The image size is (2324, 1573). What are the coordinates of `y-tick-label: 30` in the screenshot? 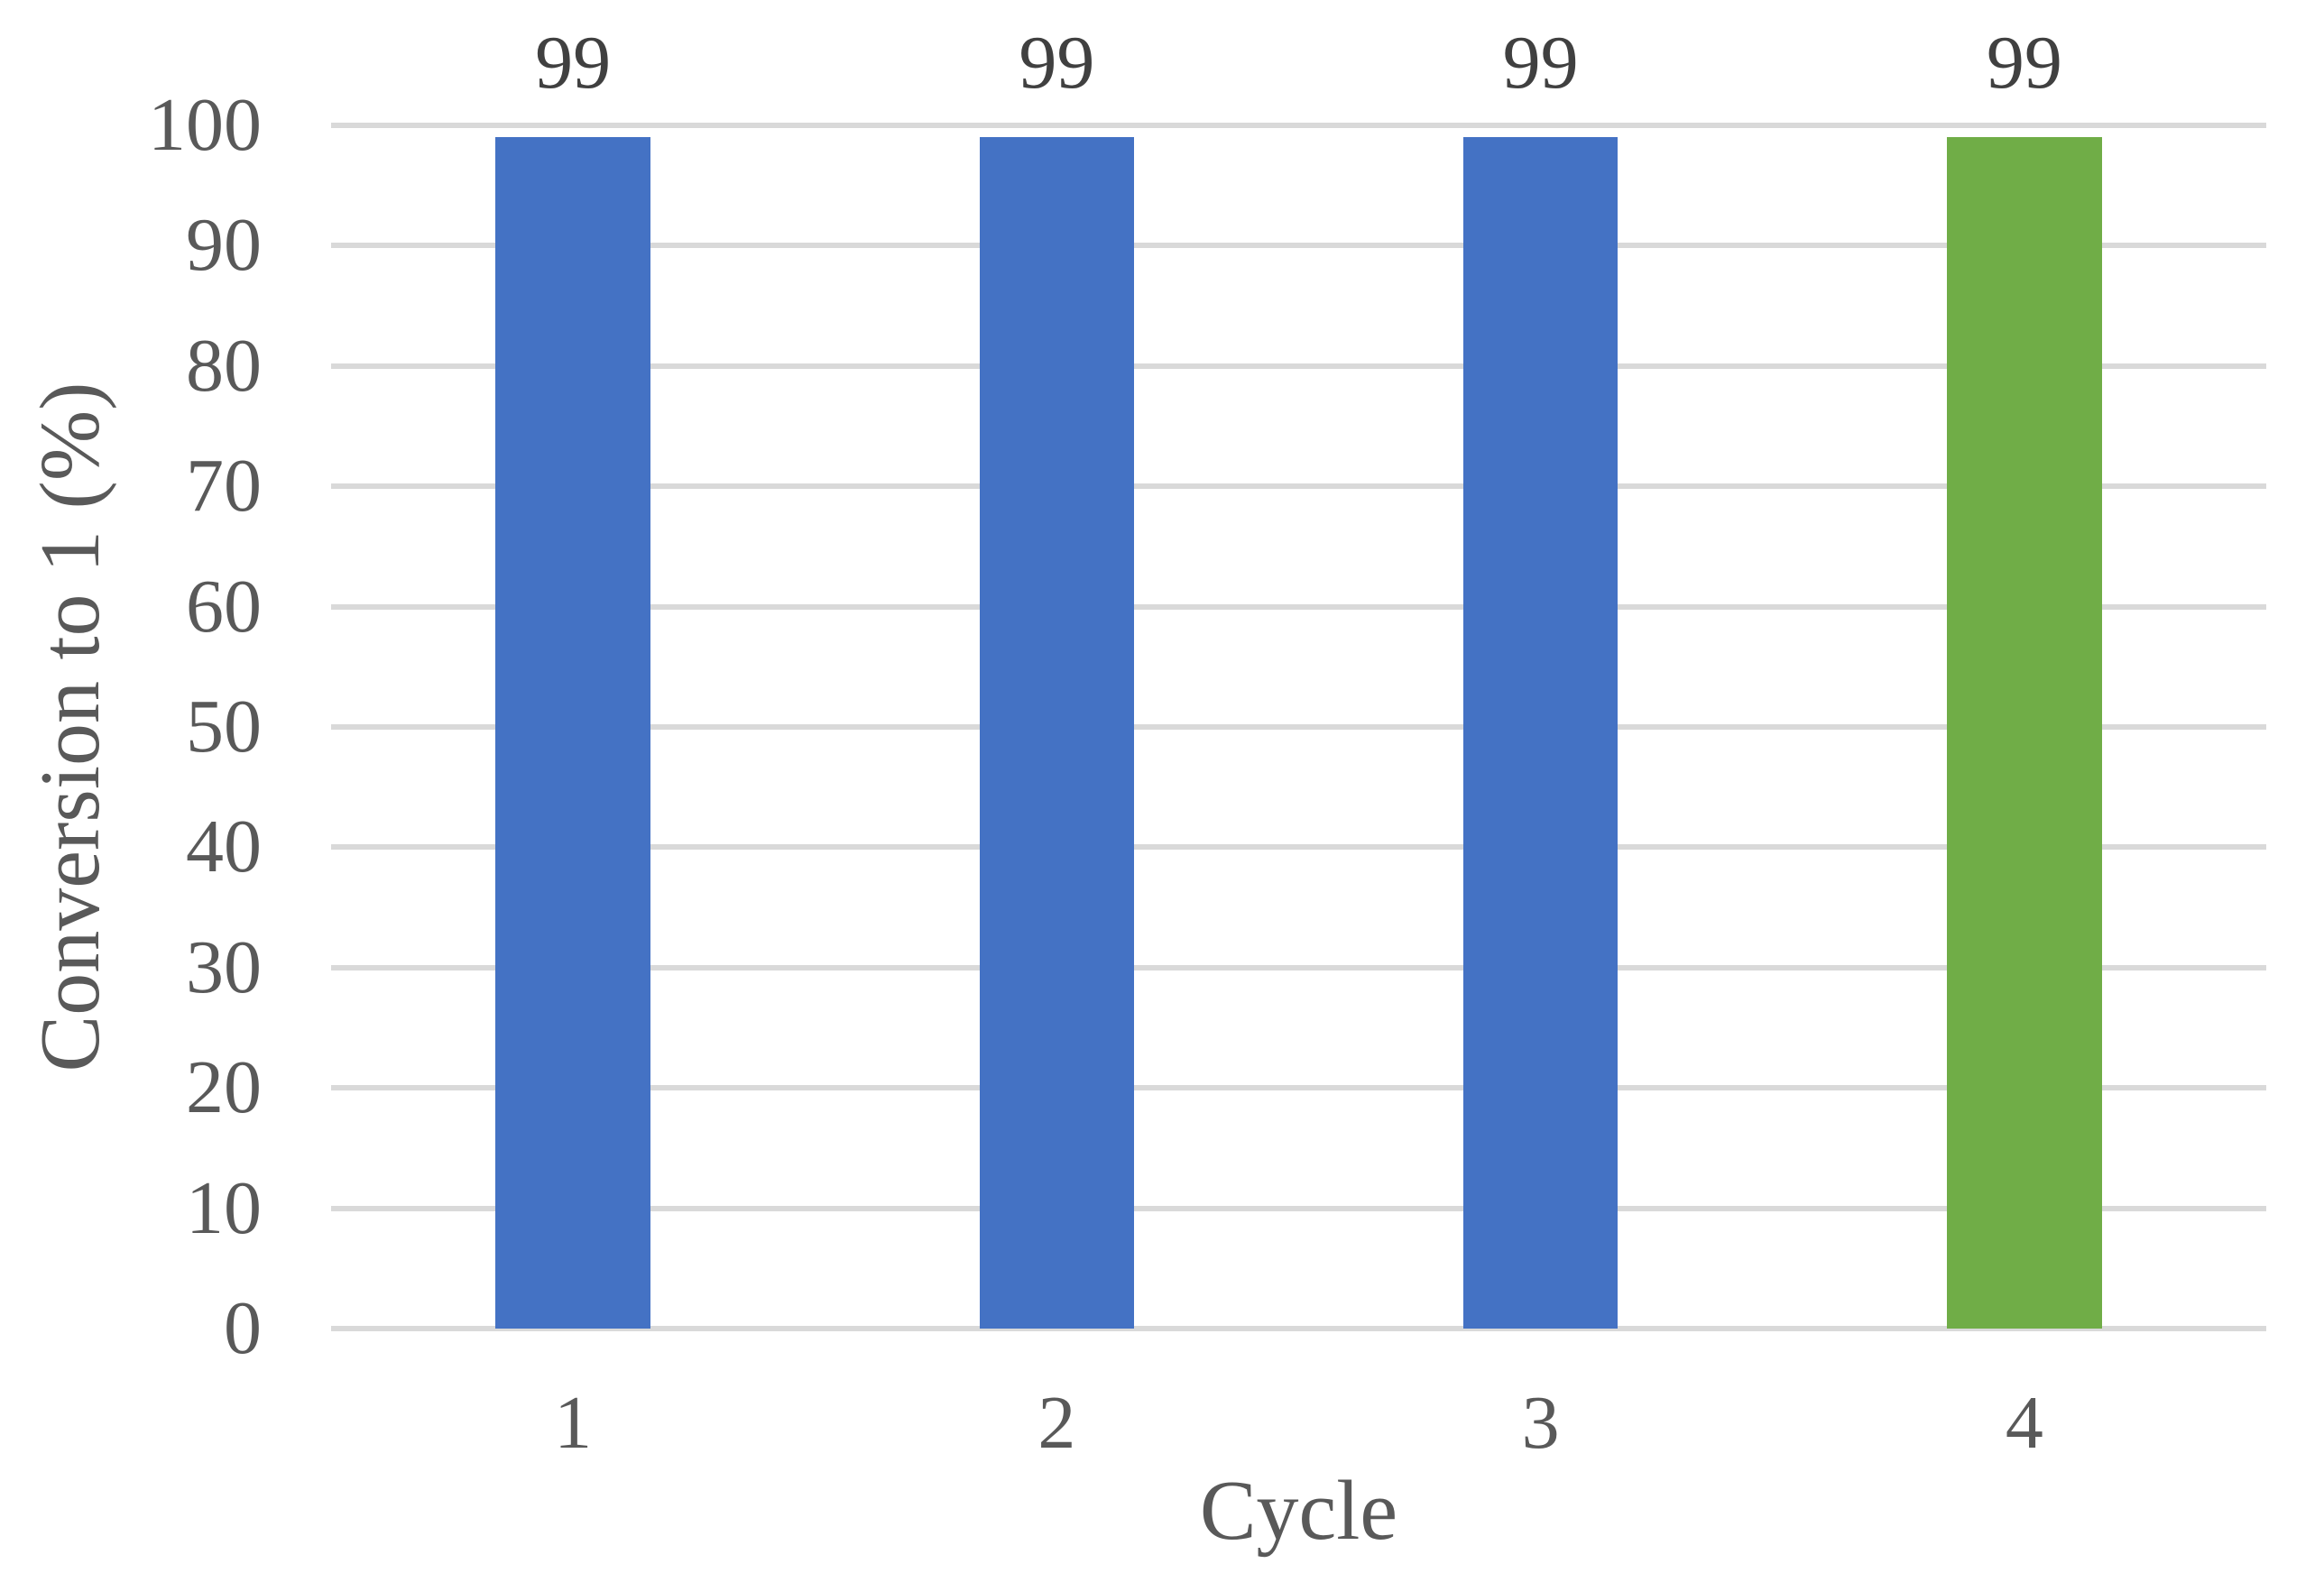 It's located at (224, 966).